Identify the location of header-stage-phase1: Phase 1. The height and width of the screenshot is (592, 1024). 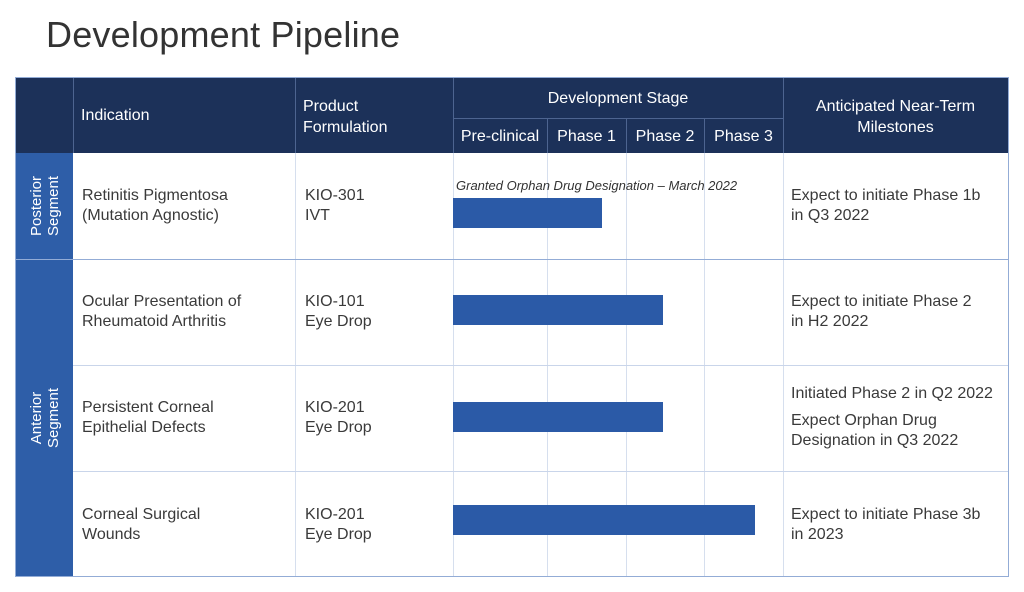
(586, 136).